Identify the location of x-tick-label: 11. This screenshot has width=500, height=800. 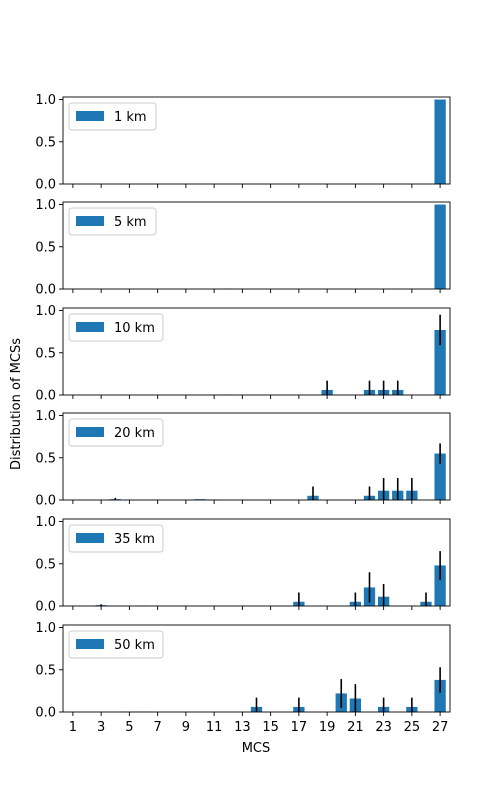
(214, 727).